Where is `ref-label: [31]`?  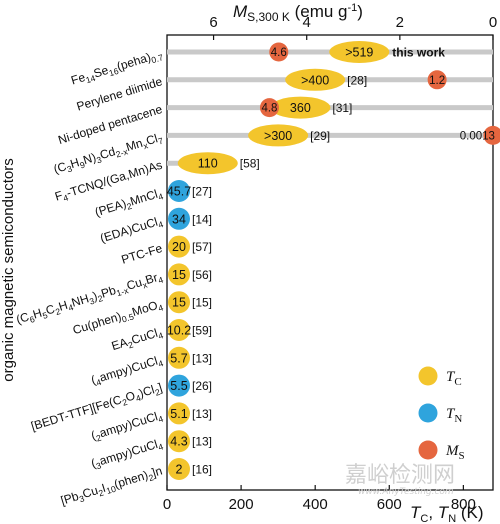 ref-label: [31] is located at coordinates (342, 108).